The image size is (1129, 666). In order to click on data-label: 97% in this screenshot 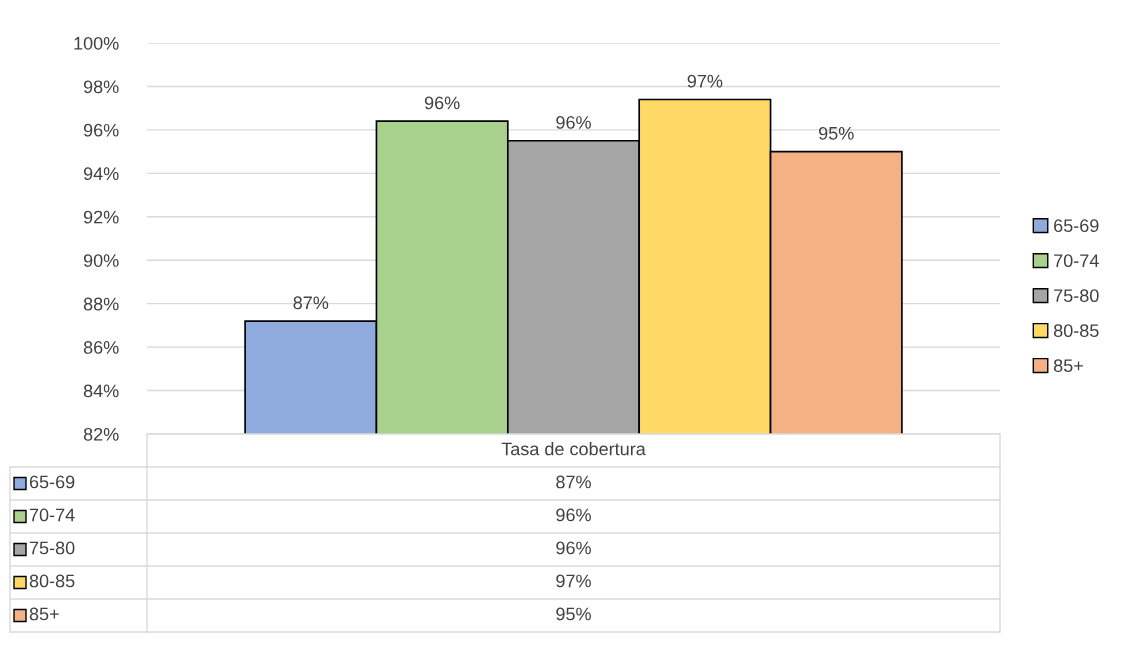, I will do `click(705, 81)`.